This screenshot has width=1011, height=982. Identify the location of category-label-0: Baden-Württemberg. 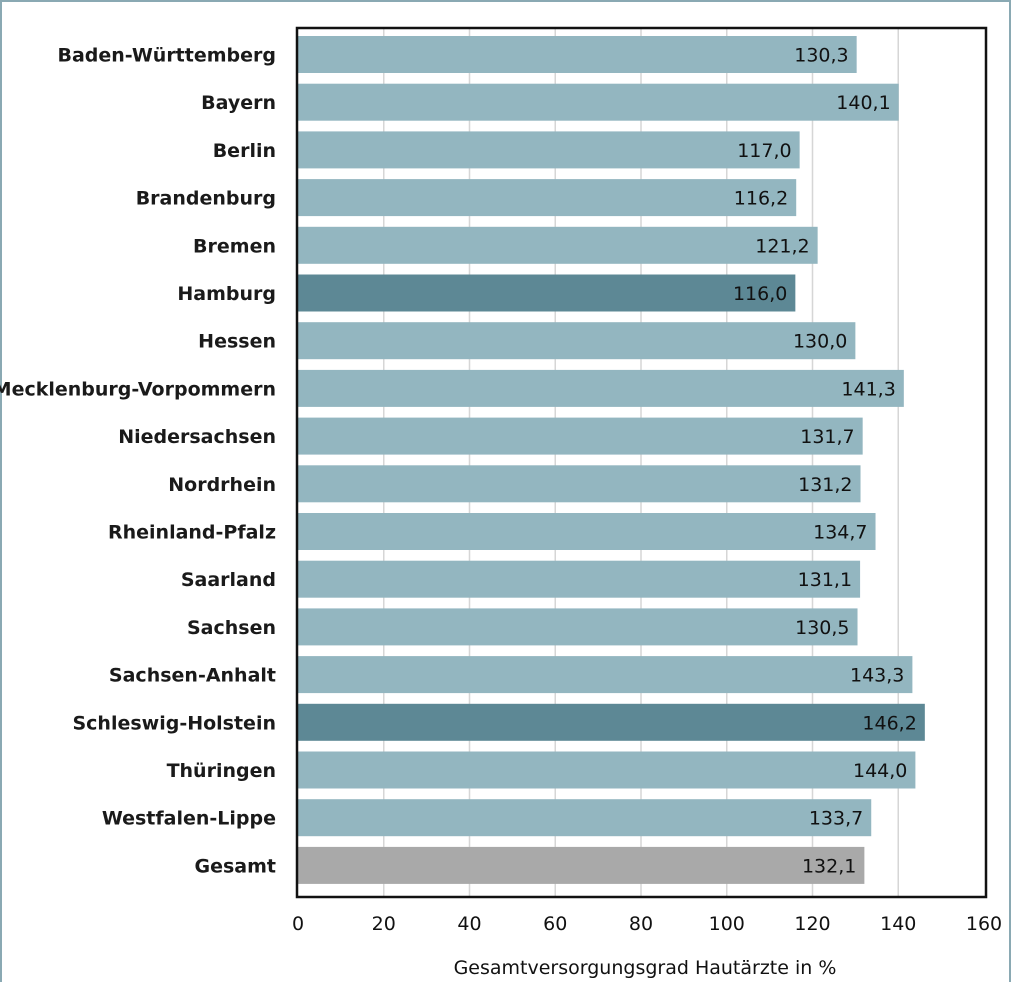
(166, 56).